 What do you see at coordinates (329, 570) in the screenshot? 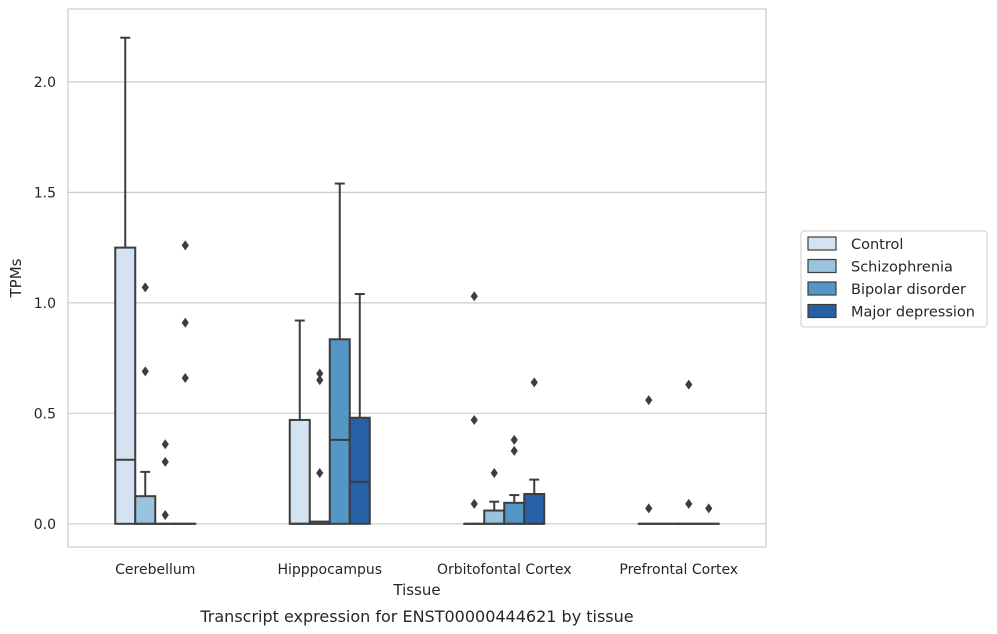
I see `x-tick-label: Hipppocampus` at bounding box center [329, 570].